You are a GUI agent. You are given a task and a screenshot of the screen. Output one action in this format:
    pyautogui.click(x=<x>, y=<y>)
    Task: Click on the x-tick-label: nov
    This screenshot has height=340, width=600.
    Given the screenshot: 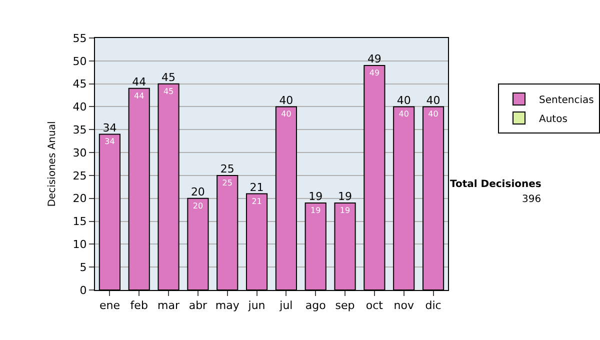 What is the action you would take?
    pyautogui.click(x=404, y=305)
    